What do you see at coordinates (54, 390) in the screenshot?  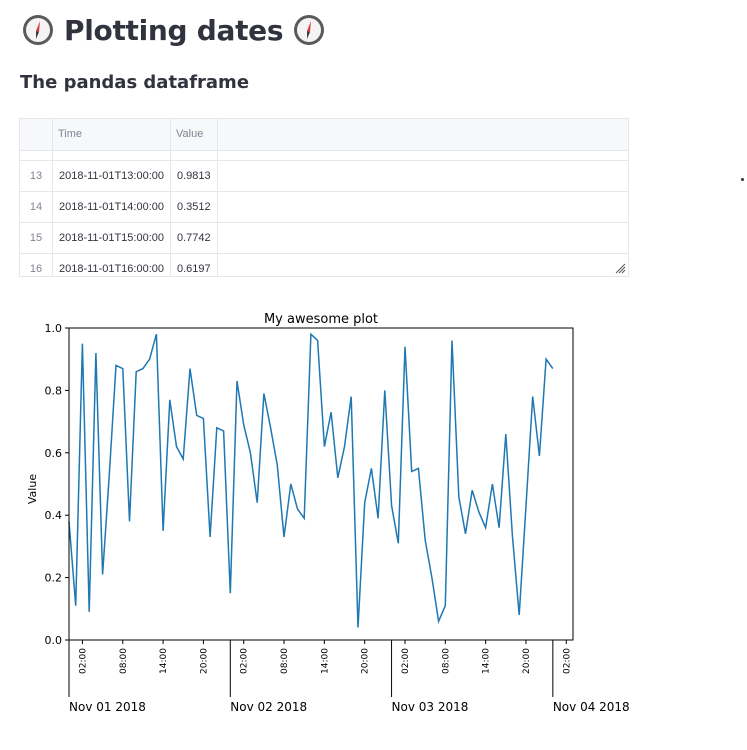 I see `y-tick-label: 0.8` at bounding box center [54, 390].